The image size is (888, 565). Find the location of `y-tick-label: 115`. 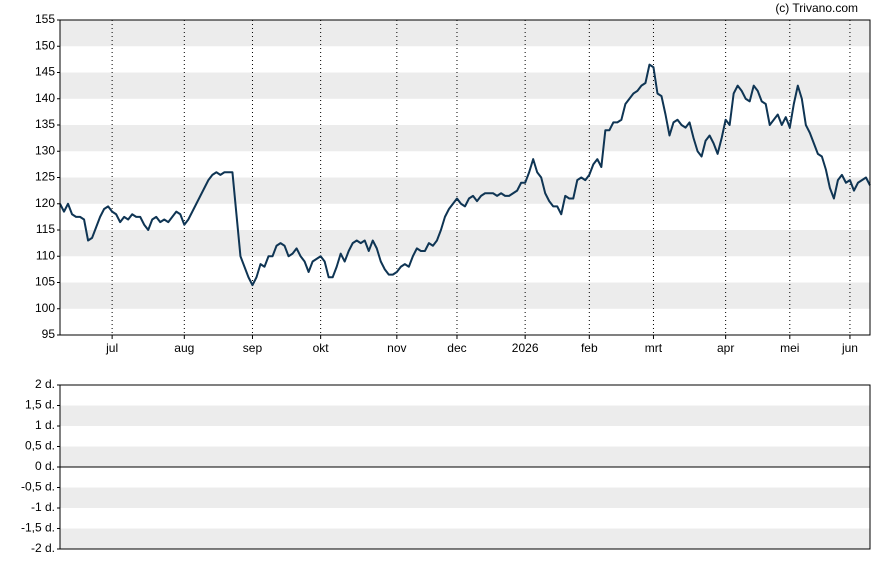

y-tick-label: 115 is located at coordinates (45, 229).